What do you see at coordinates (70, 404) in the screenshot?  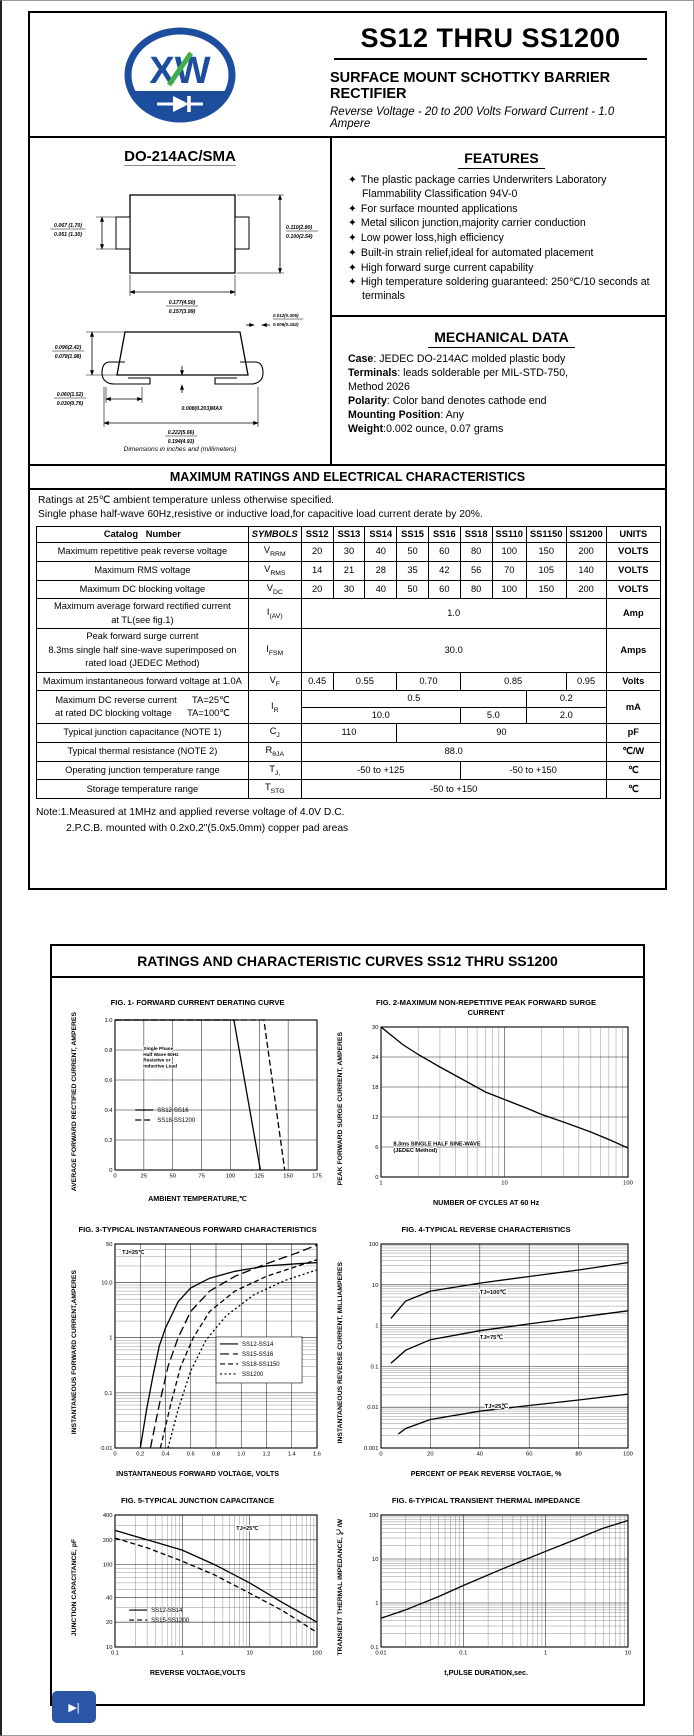 I see `dim-lead_l: 0.030(0.76)` at bounding box center [70, 404].